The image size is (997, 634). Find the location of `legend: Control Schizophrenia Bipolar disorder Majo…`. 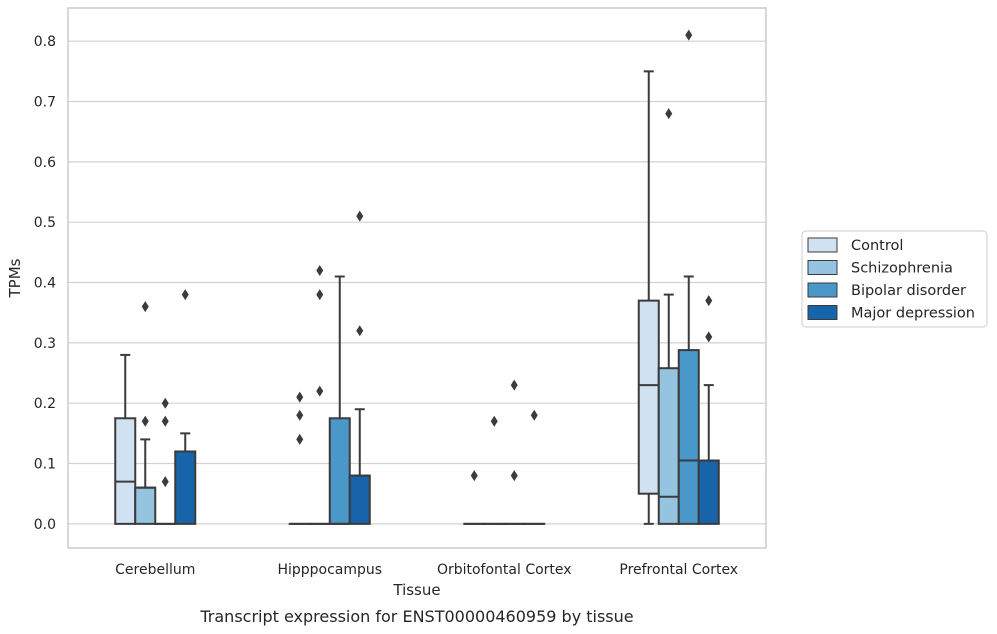

legend: Control Schizophrenia Bipolar disorder Majo… is located at coordinates (894, 279).